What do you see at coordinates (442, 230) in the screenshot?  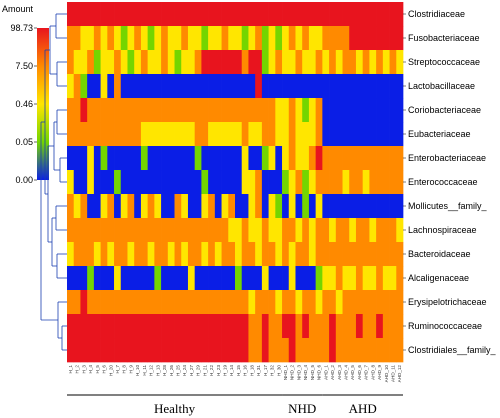 I see `row-label: Lachnospiraceae` at bounding box center [442, 230].